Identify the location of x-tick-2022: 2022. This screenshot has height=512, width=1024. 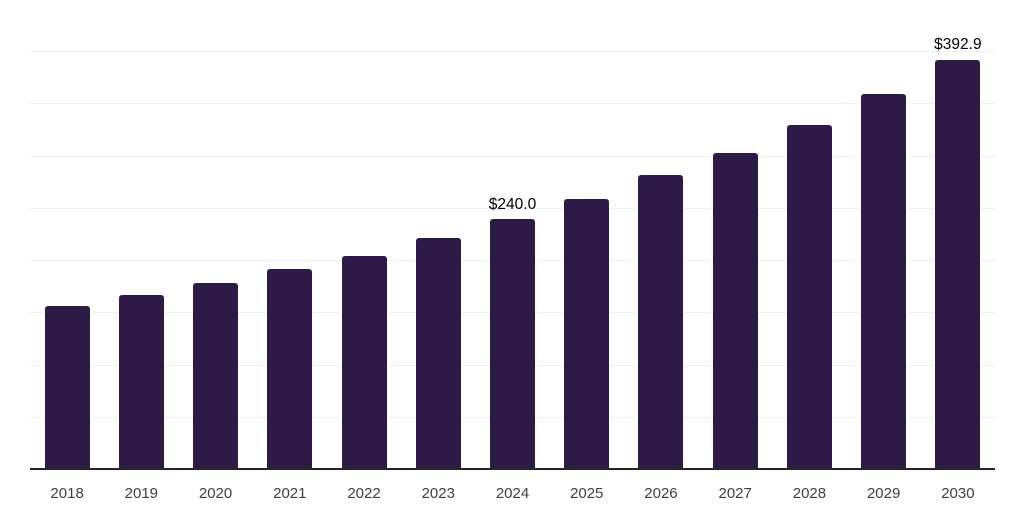
(364, 493).